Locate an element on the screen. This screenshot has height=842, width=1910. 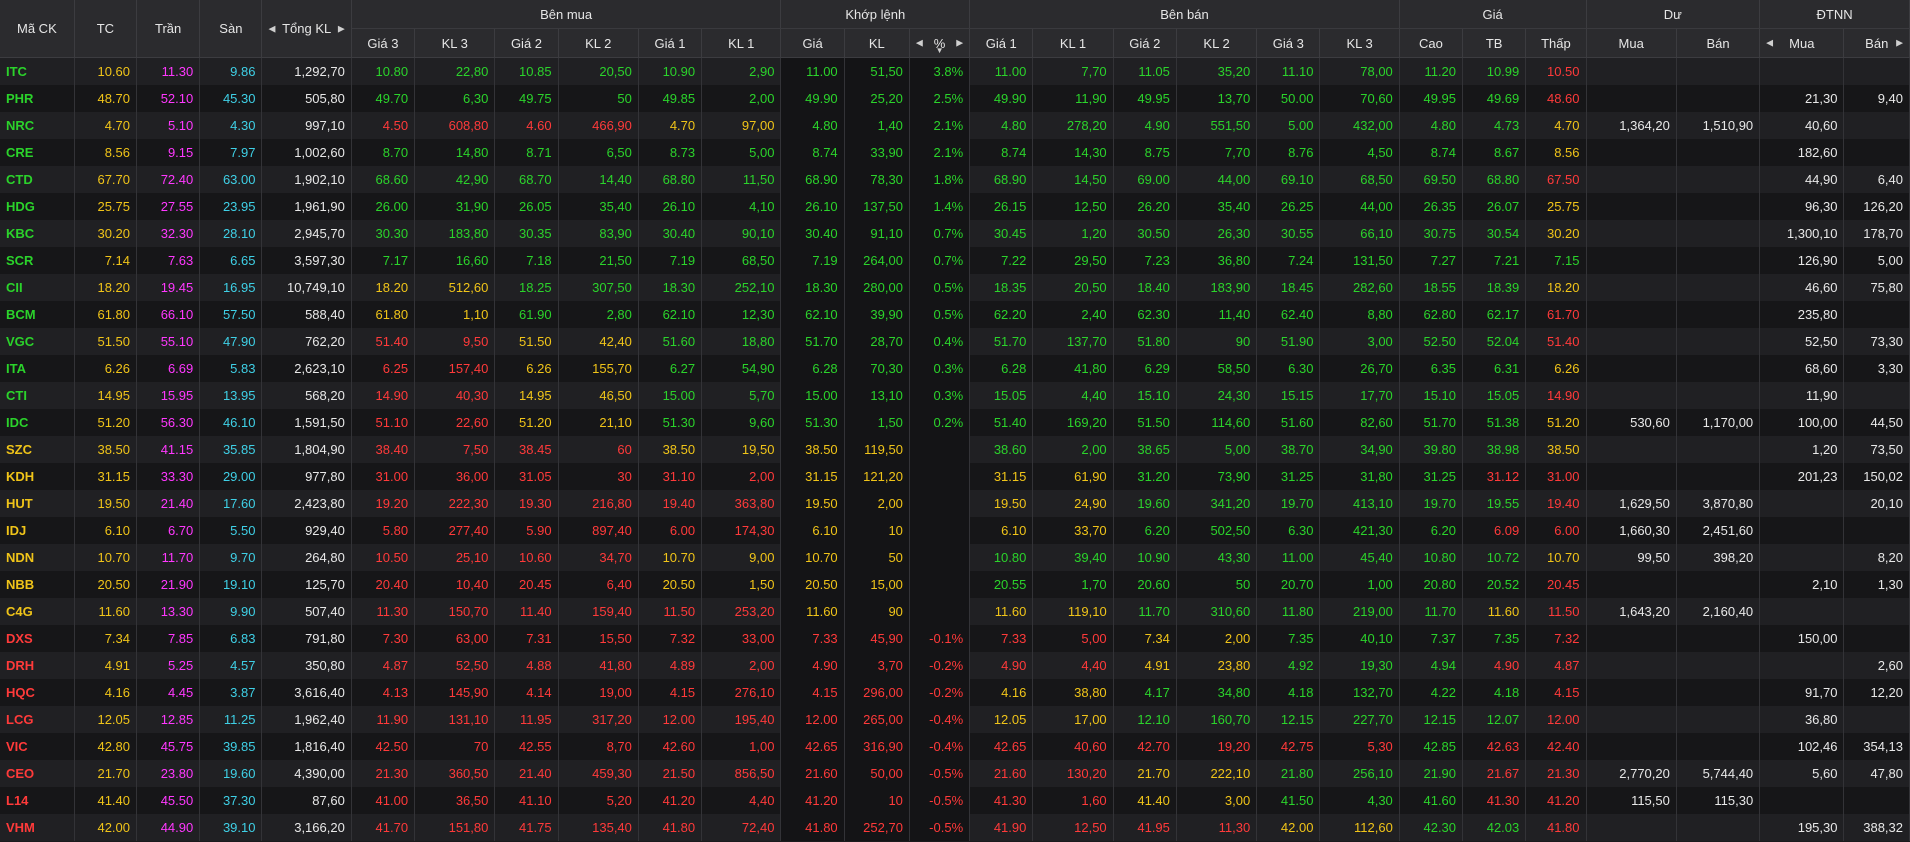
cell-sym: DXS is located at coordinates (37, 638).